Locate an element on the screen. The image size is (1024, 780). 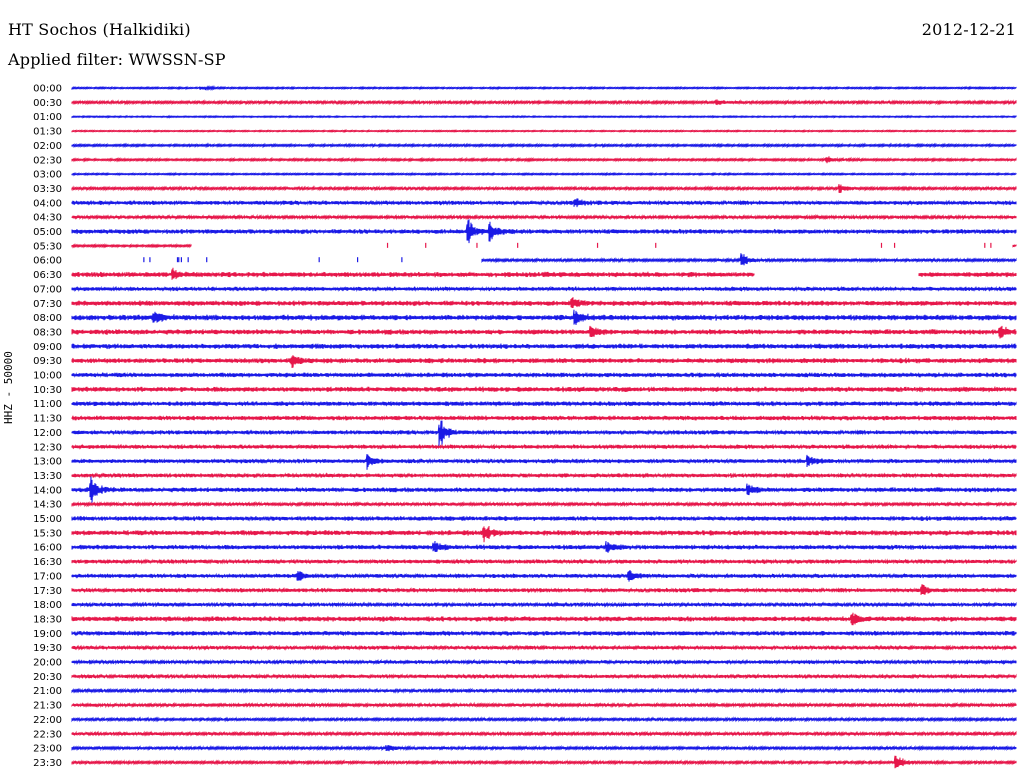
row-time-label: 10:00 is located at coordinates (47, 376).